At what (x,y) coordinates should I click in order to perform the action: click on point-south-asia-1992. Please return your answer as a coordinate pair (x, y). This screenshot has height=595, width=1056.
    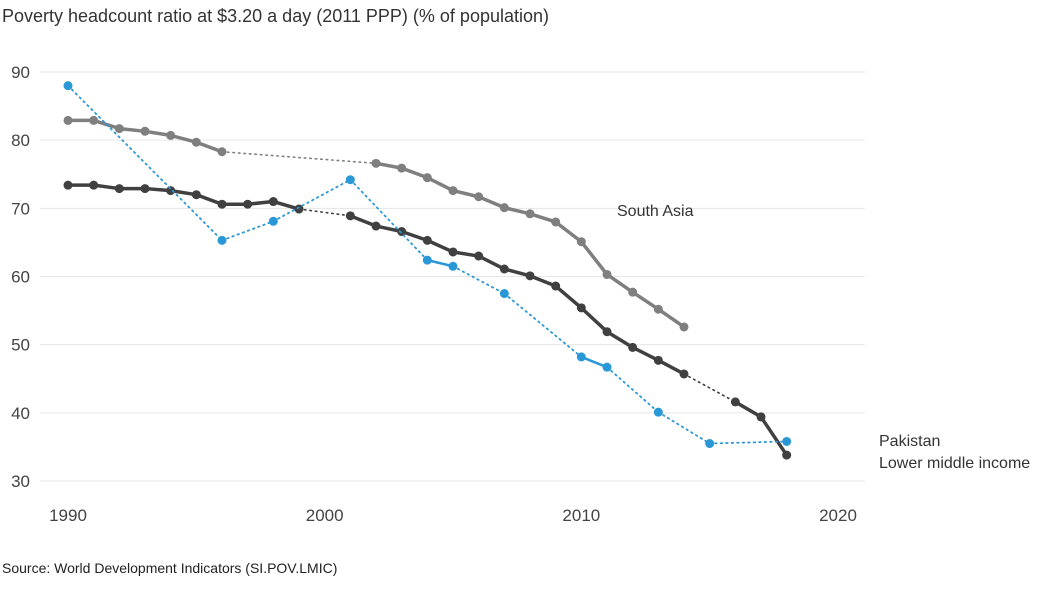
    Looking at the image, I should click on (119, 129).